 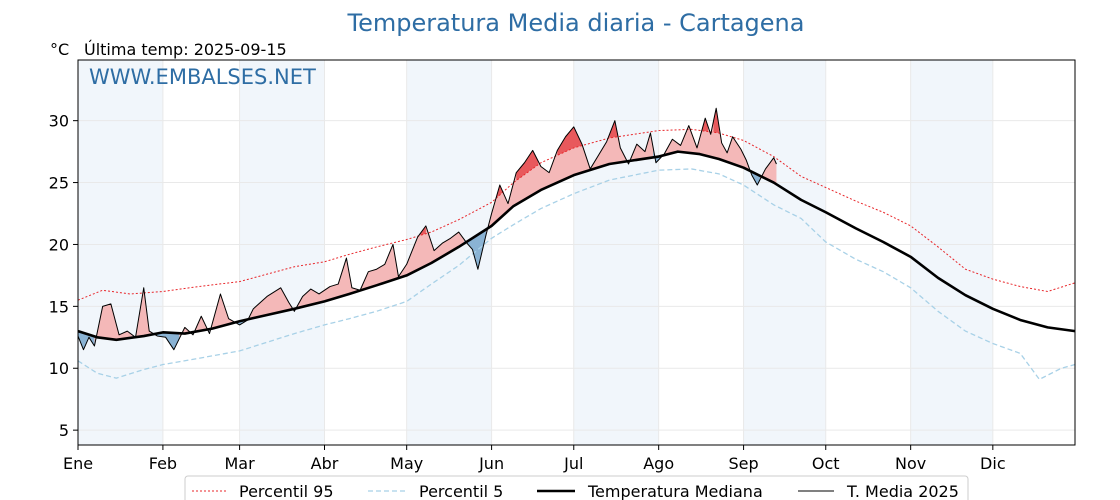 What do you see at coordinates (59, 306) in the screenshot?
I see `y-tick-label: 15` at bounding box center [59, 306].